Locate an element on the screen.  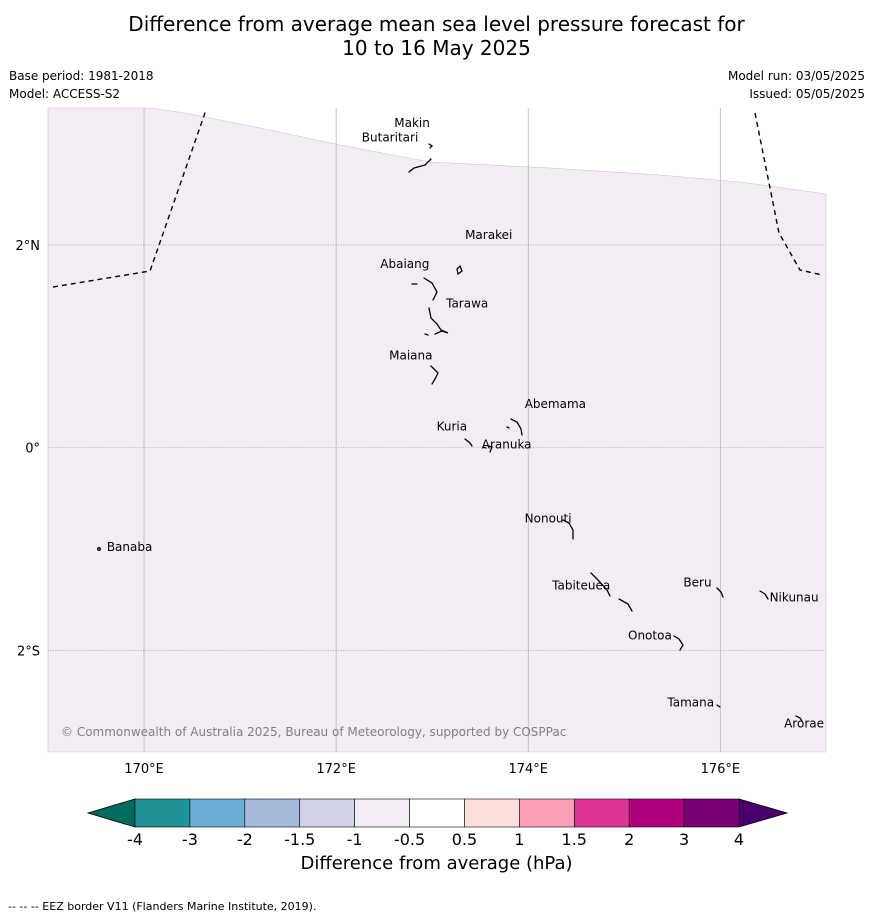
tarawa-outline is located at coordinates (436, 321).